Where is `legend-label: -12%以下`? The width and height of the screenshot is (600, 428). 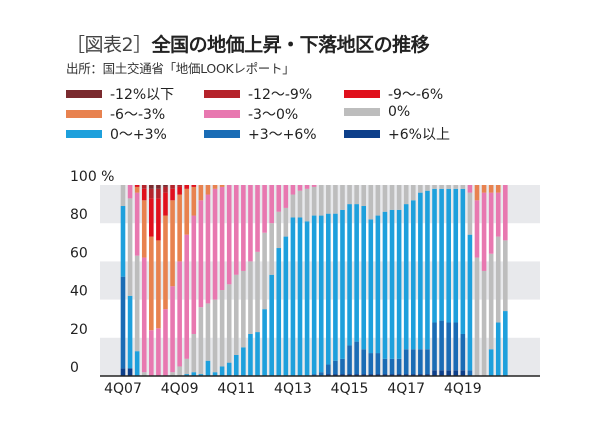 legend-label: -12%以下 is located at coordinates (142, 95).